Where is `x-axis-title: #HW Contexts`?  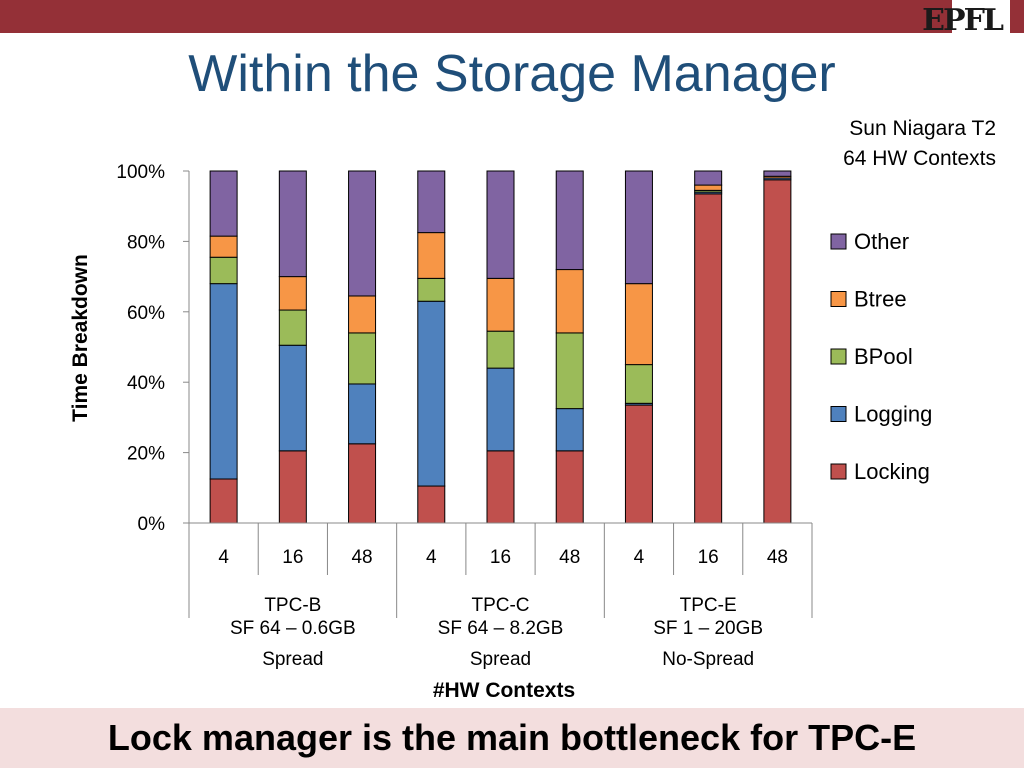
x-axis-title: #HW Contexts is located at coordinates (504, 690).